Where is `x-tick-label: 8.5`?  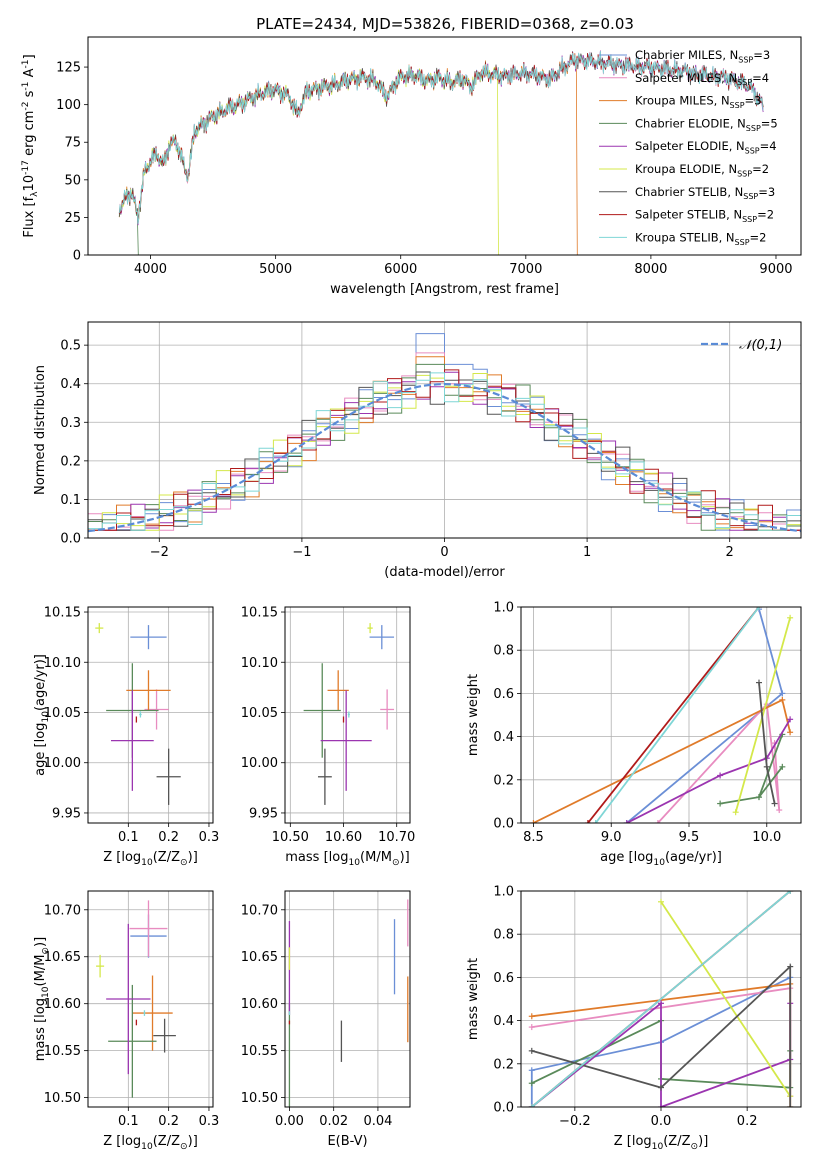
x-tick-label: 8.5 is located at coordinates (533, 837).